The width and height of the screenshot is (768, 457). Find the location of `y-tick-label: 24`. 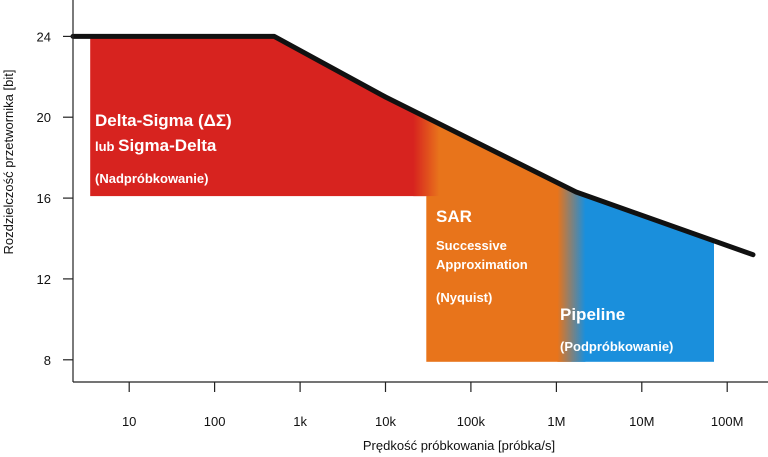

y-tick-label: 24 is located at coordinates (44, 36).